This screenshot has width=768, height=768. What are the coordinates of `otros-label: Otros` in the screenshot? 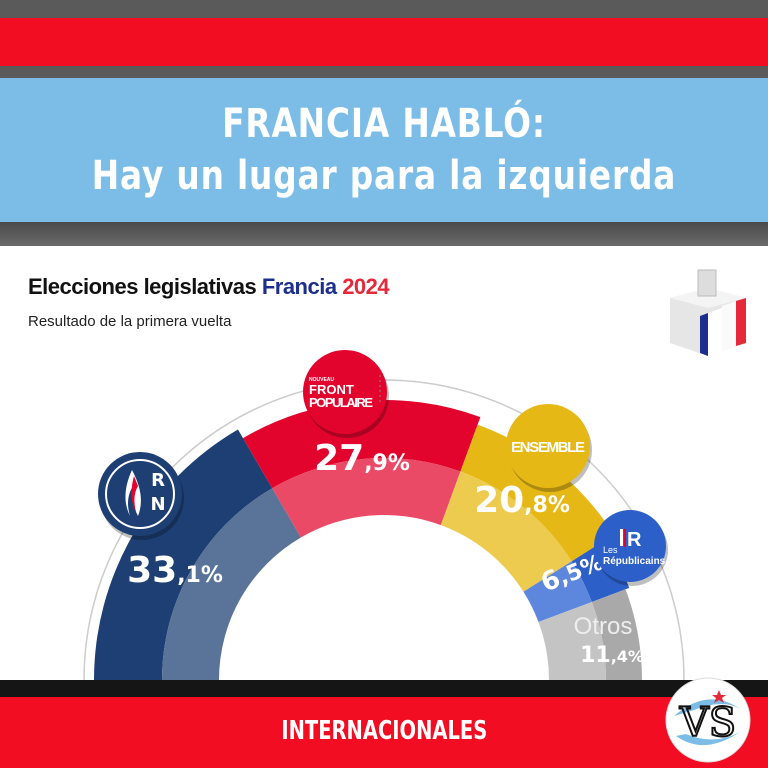 It's located at (603, 626).